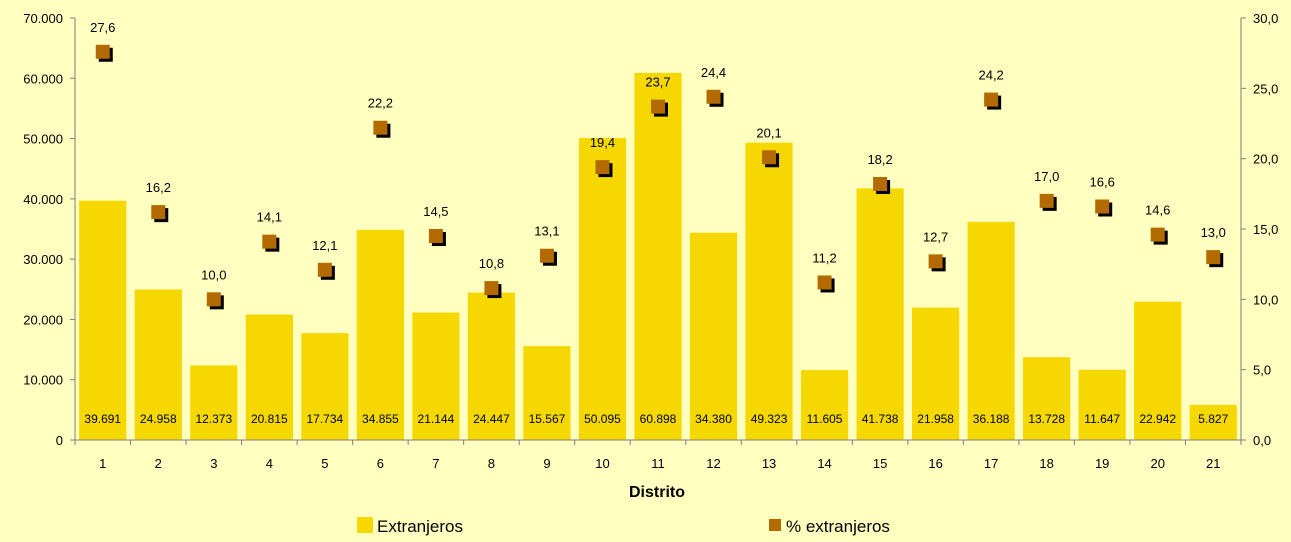 This screenshot has height=542, width=1291. I want to click on pct-label-11: 23,7, so click(657, 82).